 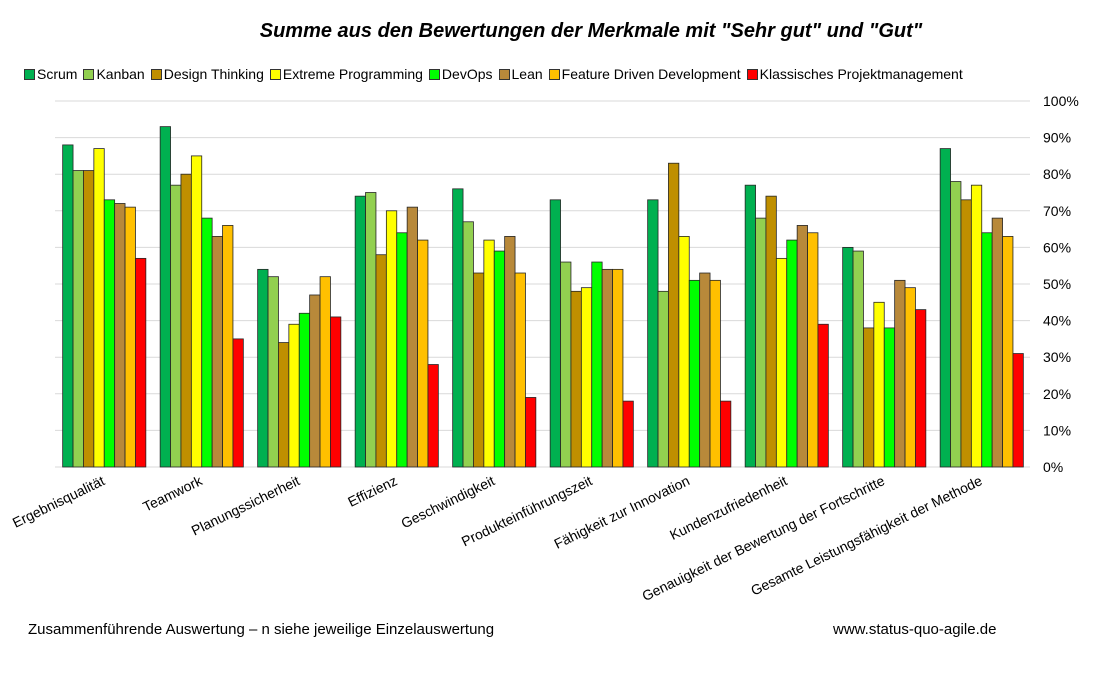 I want to click on y-tick-label: 80%, so click(x=1057, y=174).